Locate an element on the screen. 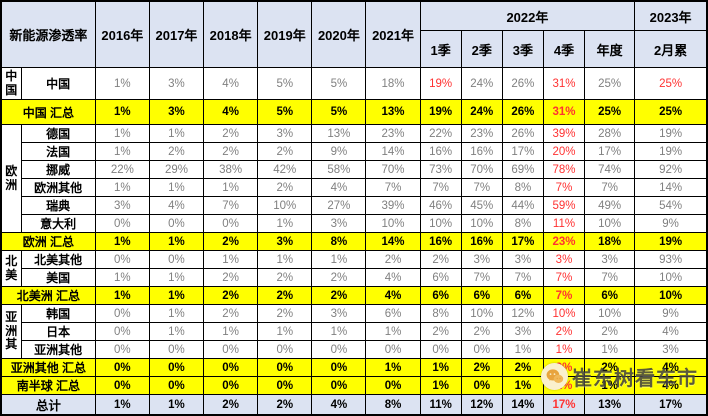  header-row-2: 1季 2季 3季 4季 年度 2月累 is located at coordinates (354, 49).